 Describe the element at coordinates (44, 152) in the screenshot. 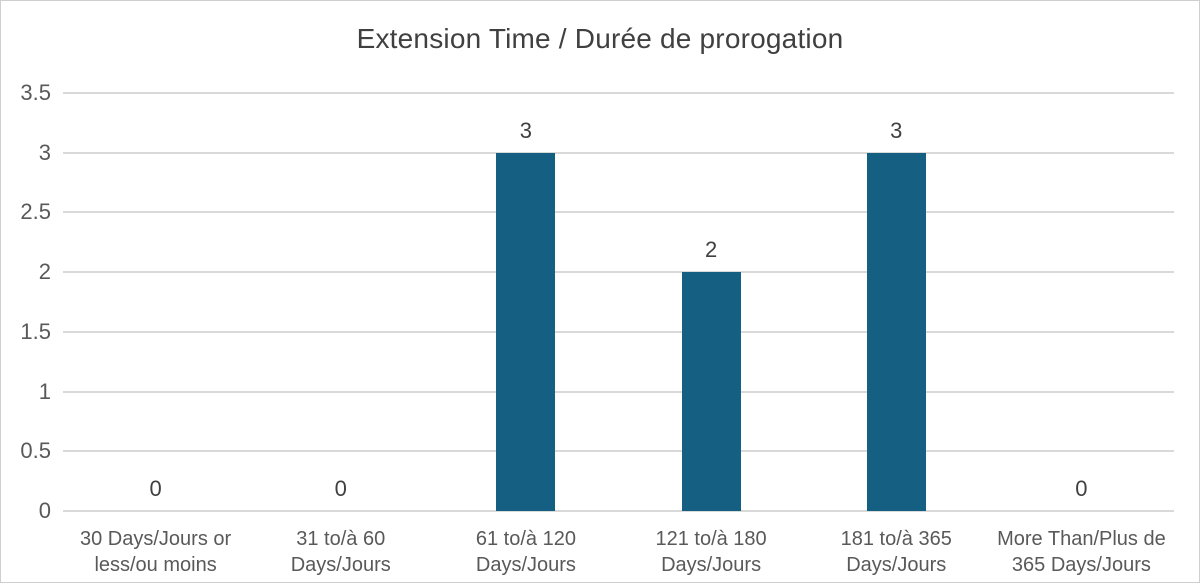

I see `y-axis-tick-label: 3` at that location.